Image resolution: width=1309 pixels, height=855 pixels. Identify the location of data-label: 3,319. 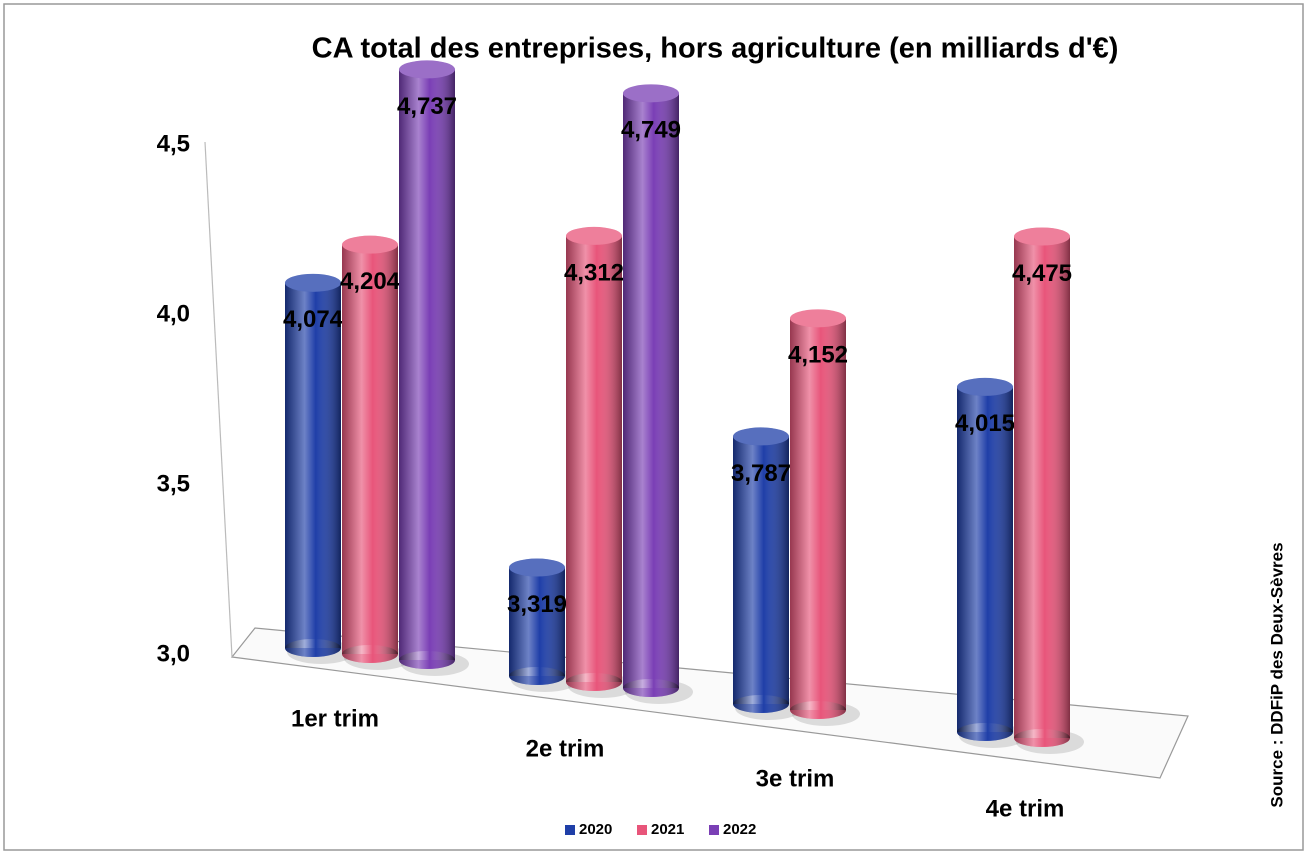
(537, 604).